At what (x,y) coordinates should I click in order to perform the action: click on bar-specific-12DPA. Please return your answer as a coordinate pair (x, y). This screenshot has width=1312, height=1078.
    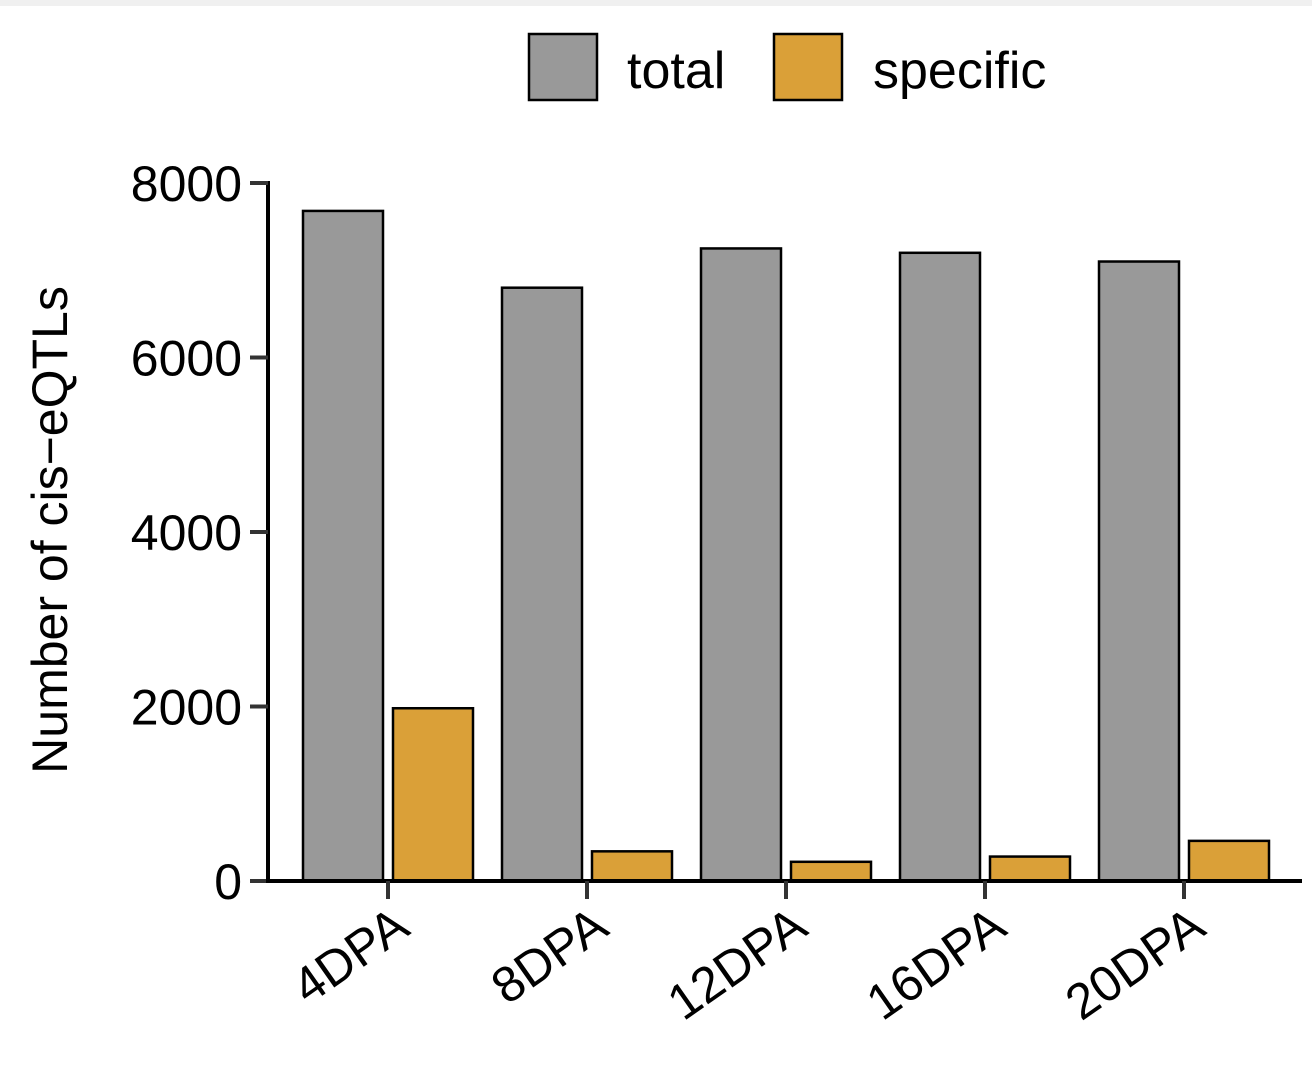
    Looking at the image, I should click on (831, 871).